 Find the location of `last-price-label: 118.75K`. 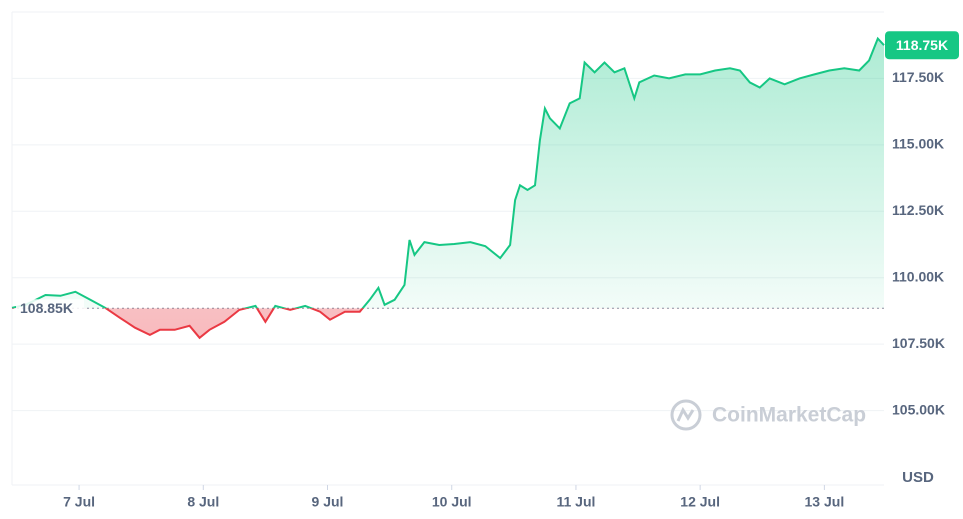

last-price-label: 118.75K is located at coordinates (922, 45).